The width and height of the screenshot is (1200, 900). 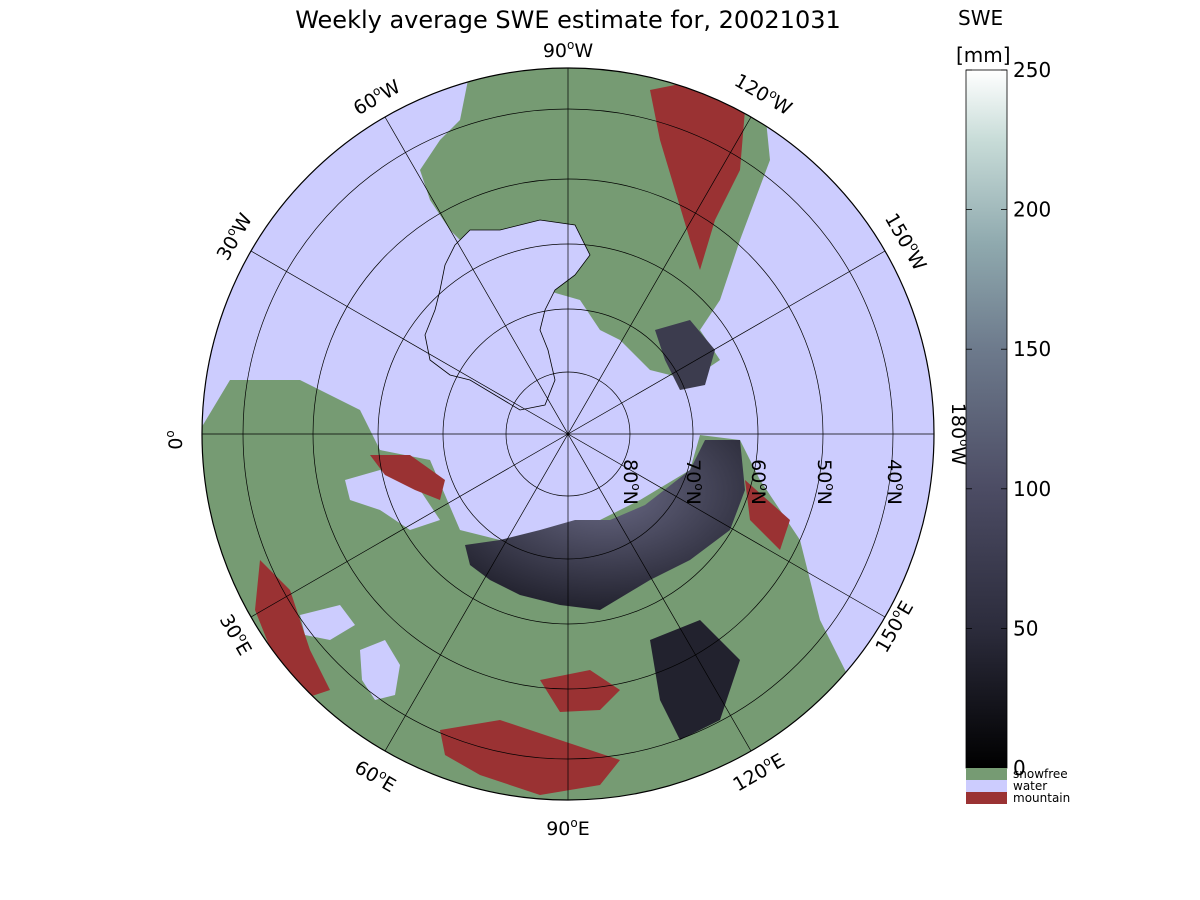 What do you see at coordinates (631, 482) in the screenshot?
I see `lat-label-80n: 80oN` at bounding box center [631, 482].